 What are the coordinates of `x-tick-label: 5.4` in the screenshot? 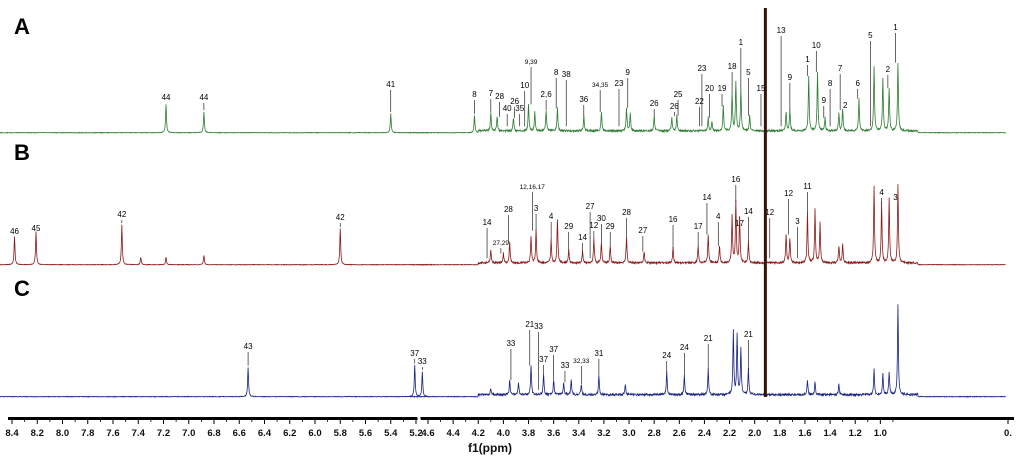 It's located at (391, 433).